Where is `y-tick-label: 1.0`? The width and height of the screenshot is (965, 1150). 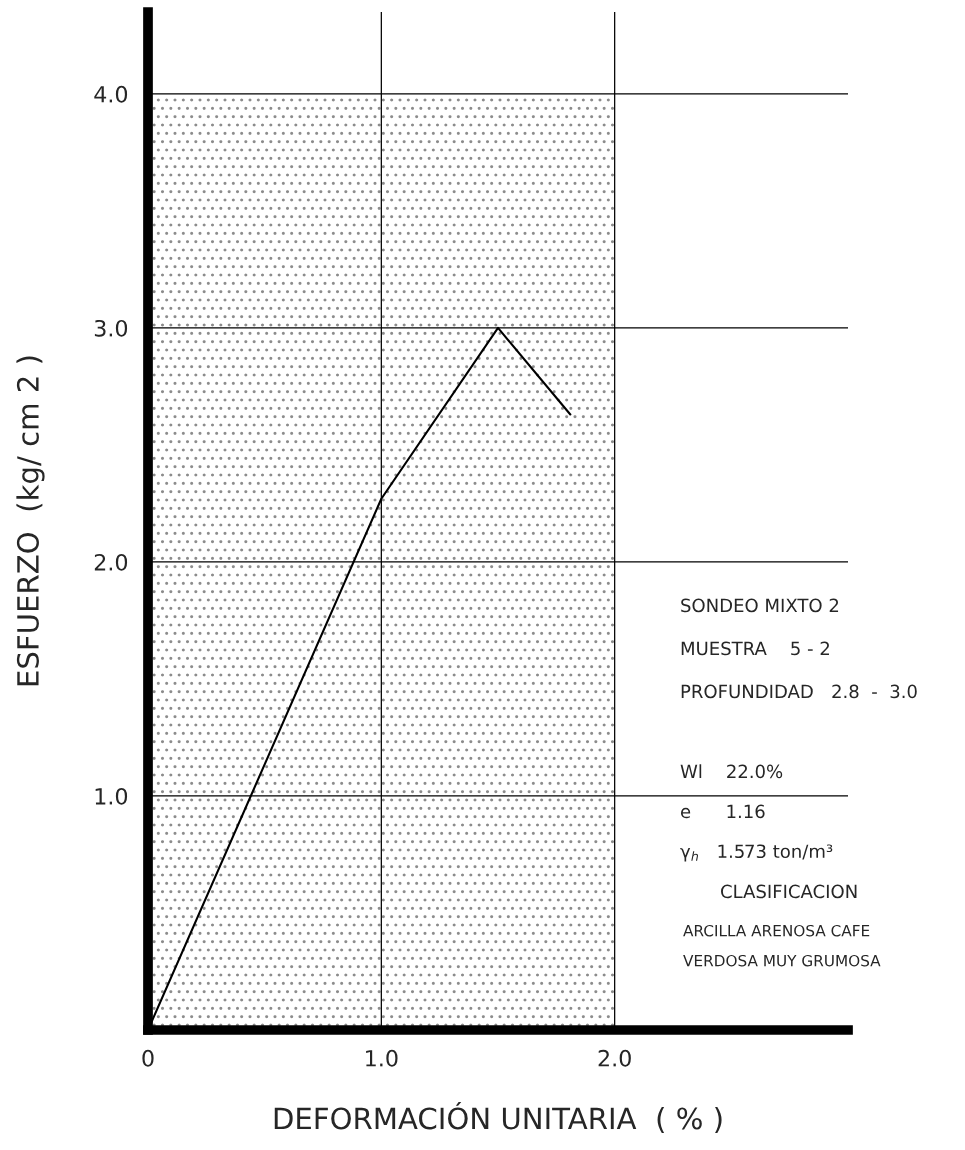 y-tick-label: 1.0 is located at coordinates (111, 796).